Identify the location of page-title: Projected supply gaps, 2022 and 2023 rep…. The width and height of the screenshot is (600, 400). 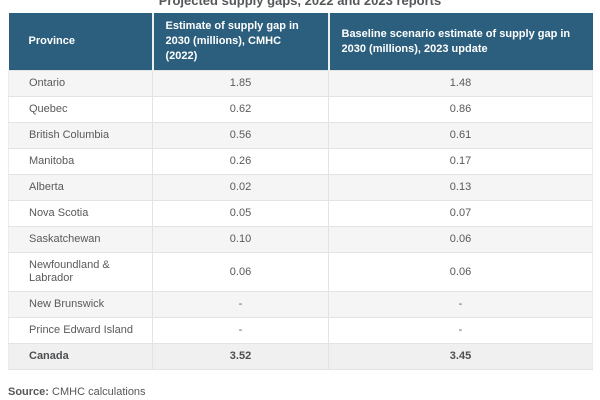
(300, 4).